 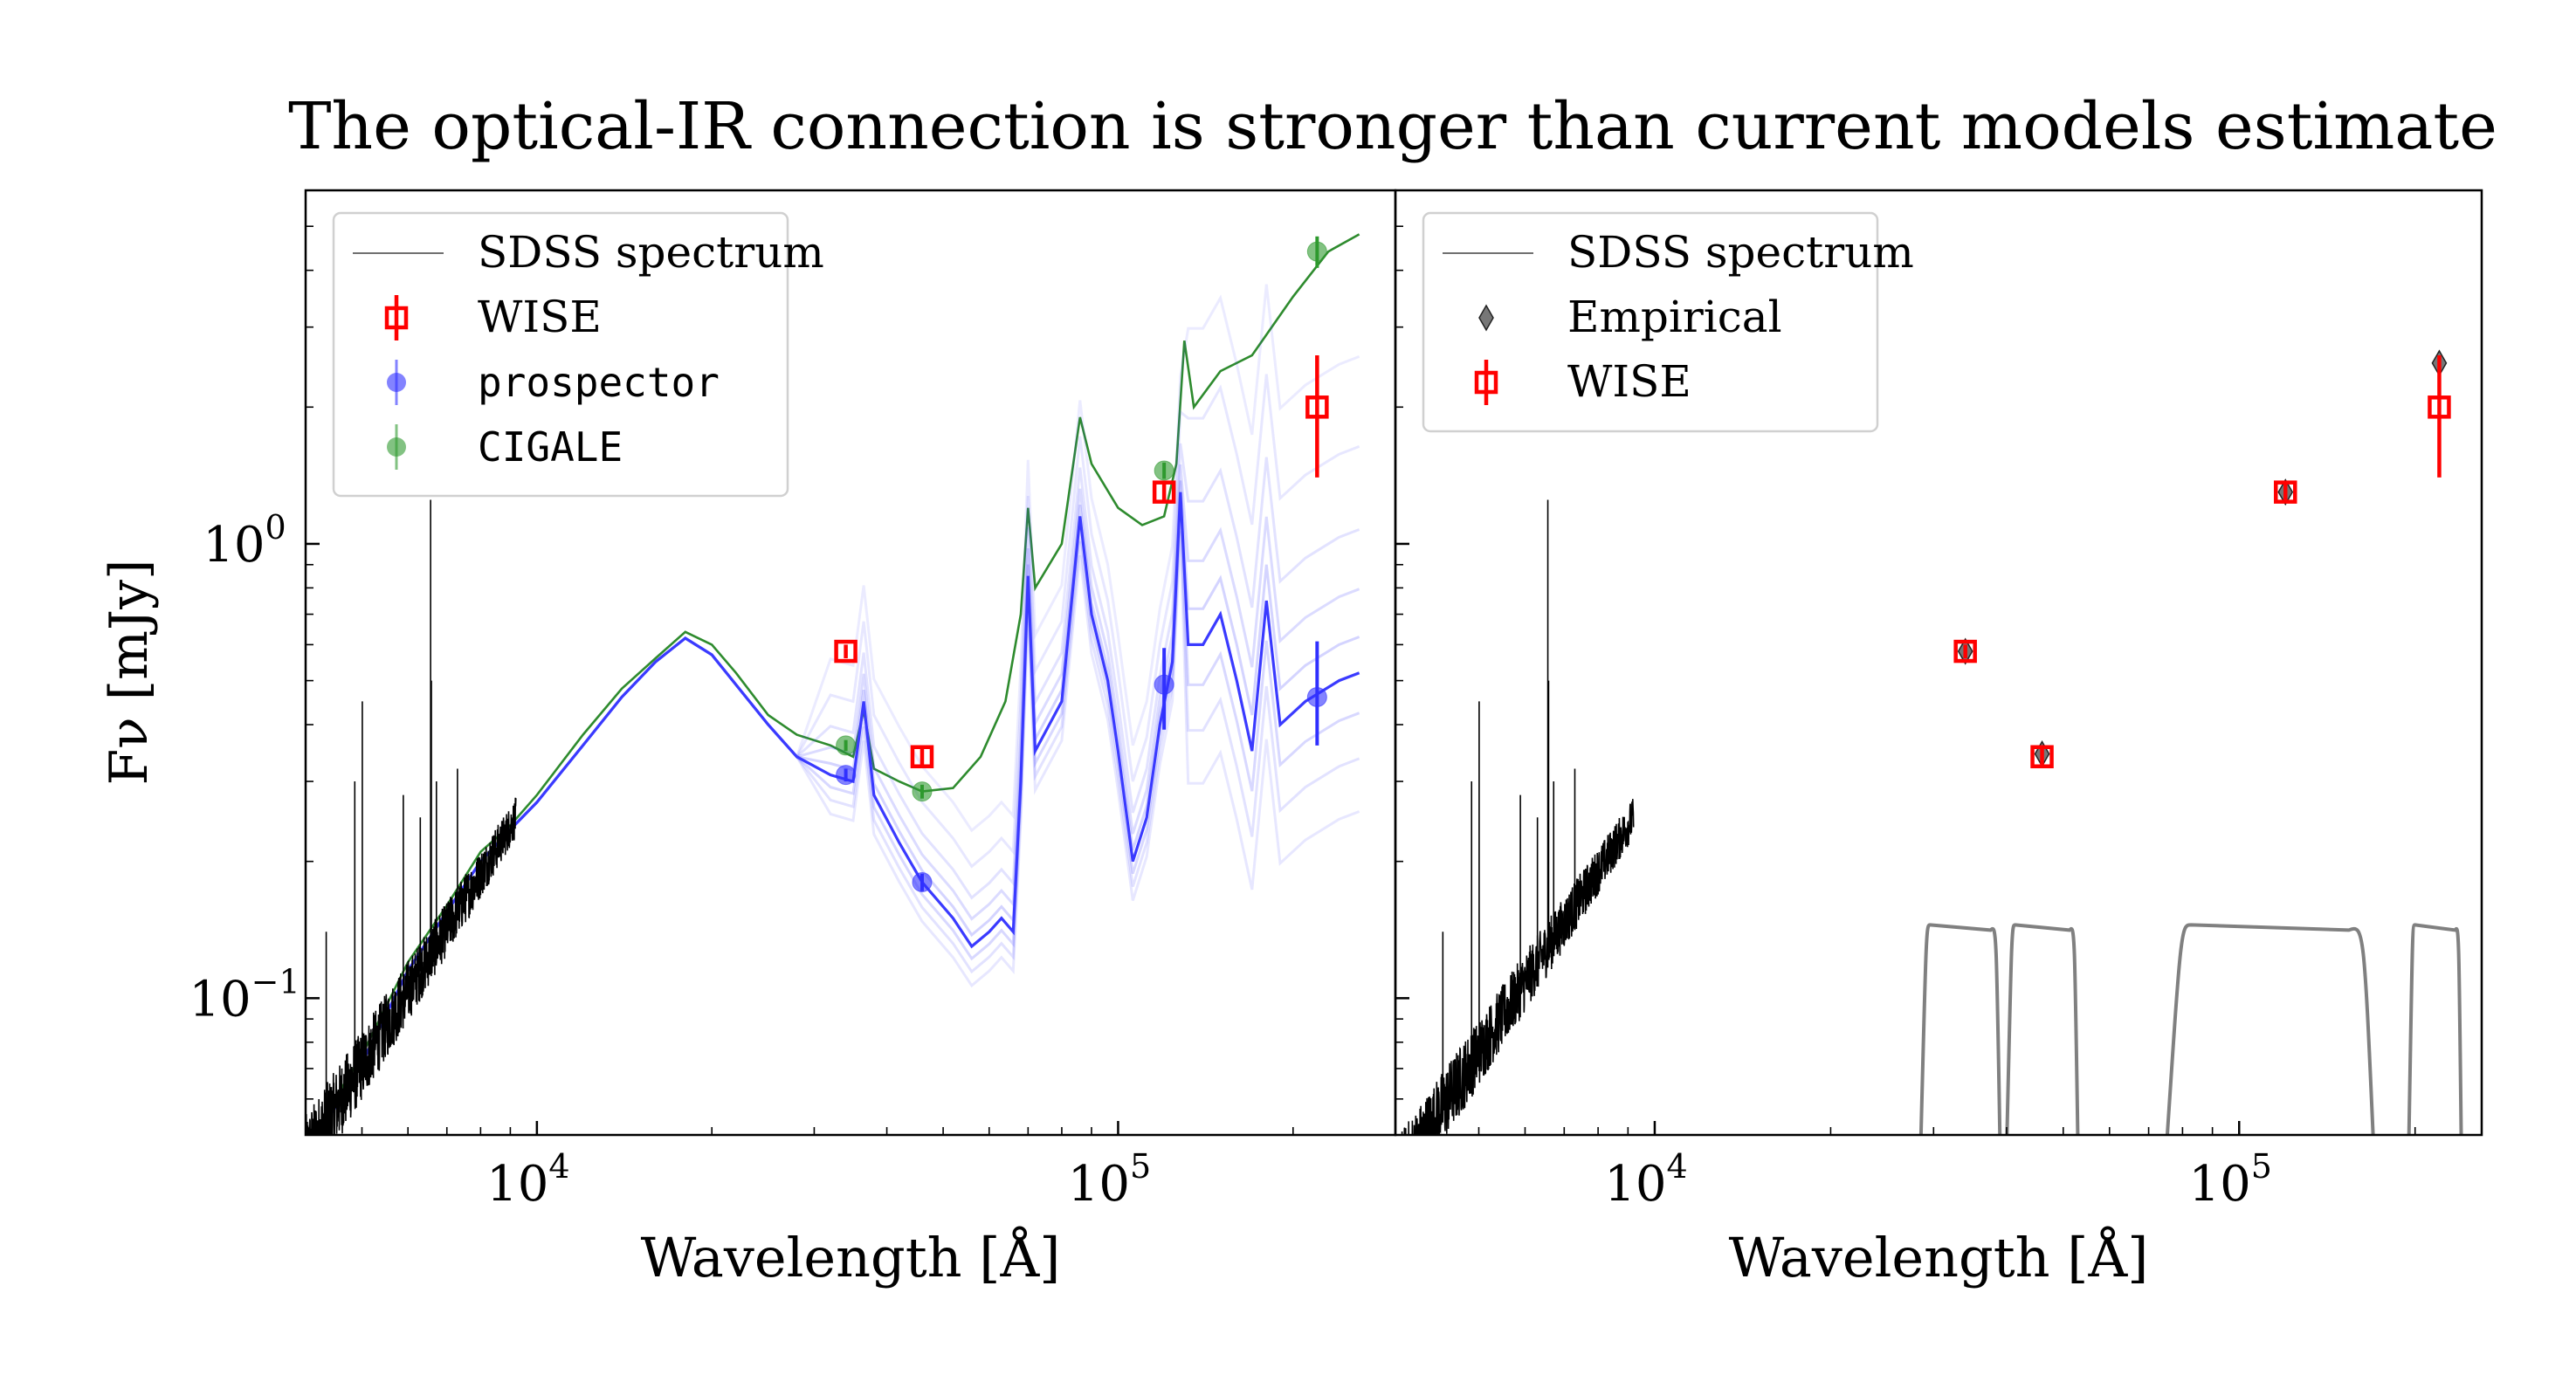 What do you see at coordinates (550, 447) in the screenshot?
I see `legend-label: CIGALE` at bounding box center [550, 447].